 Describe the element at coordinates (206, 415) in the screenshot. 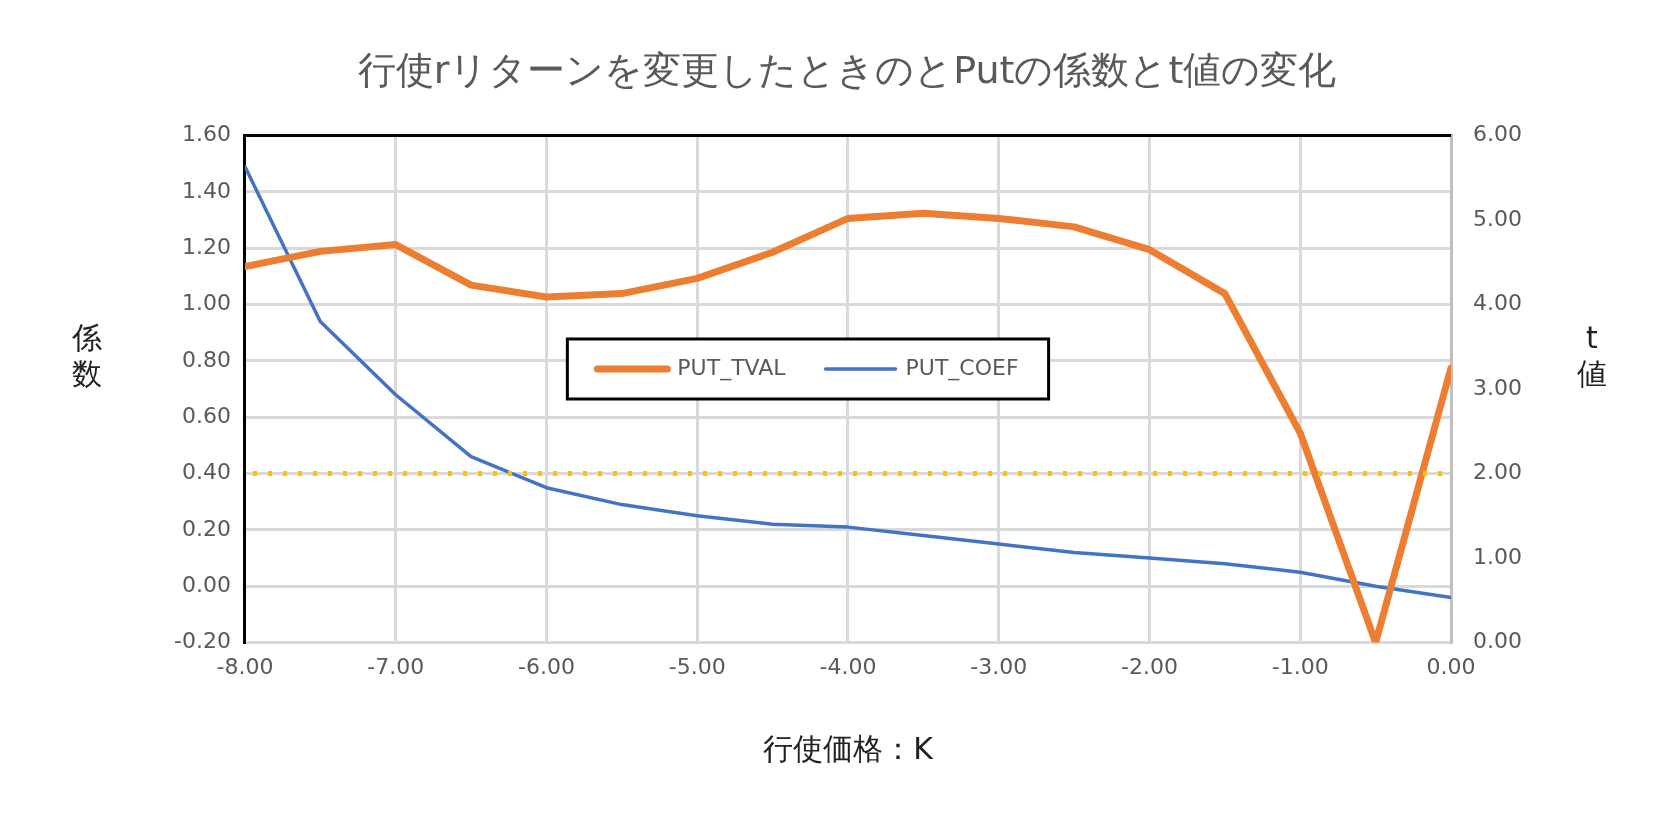

I see `y-tick-label: 0.60` at that location.